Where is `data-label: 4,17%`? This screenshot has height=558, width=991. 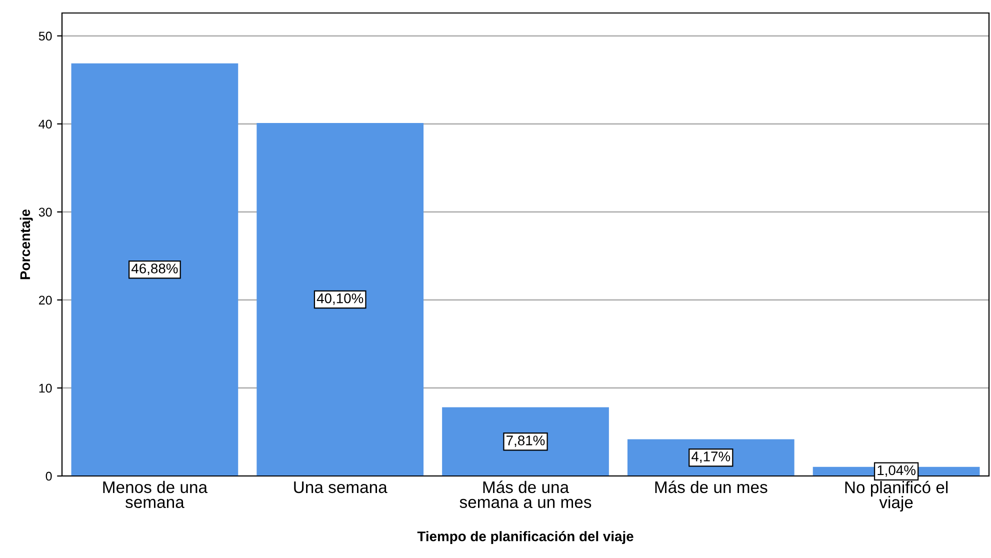 data-label: 4,17% is located at coordinates (711, 458).